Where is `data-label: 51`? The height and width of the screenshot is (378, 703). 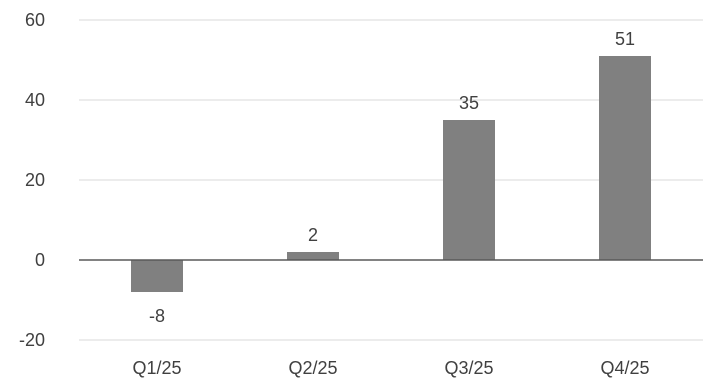 data-label: 51 is located at coordinates (625, 39).